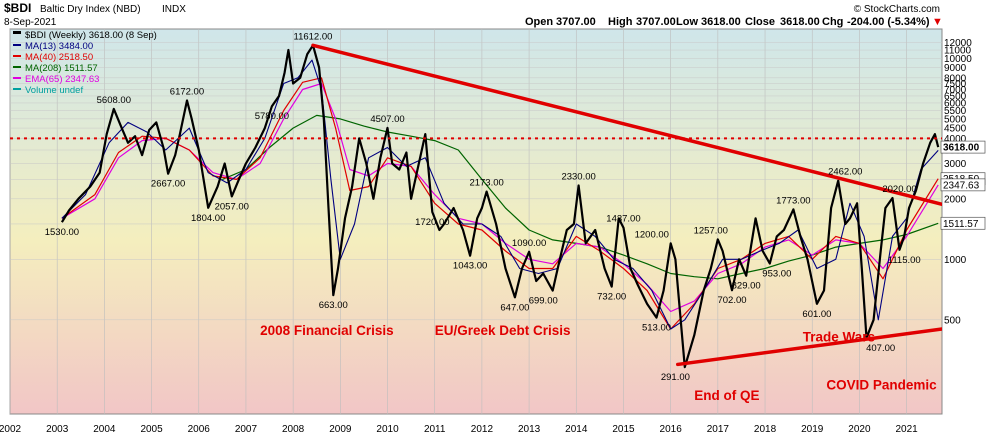  What do you see at coordinates (793, 200) in the screenshot?
I see `point-label: 1773.00` at bounding box center [793, 200].